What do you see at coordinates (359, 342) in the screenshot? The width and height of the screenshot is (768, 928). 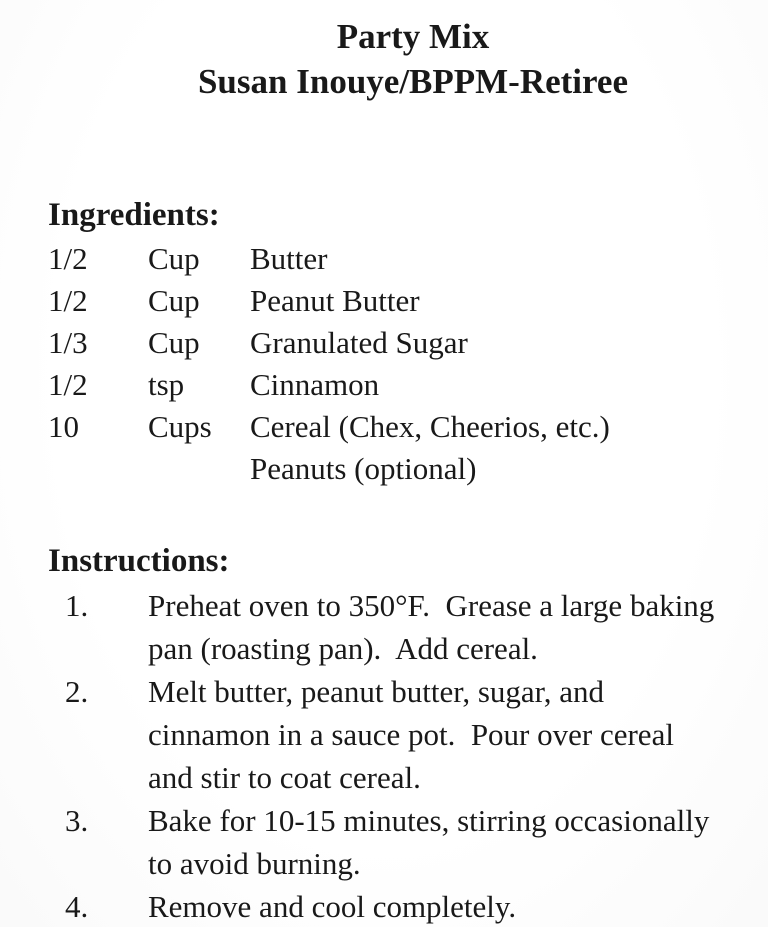 I see `ingredient-name: Granulated Sugar` at bounding box center [359, 342].